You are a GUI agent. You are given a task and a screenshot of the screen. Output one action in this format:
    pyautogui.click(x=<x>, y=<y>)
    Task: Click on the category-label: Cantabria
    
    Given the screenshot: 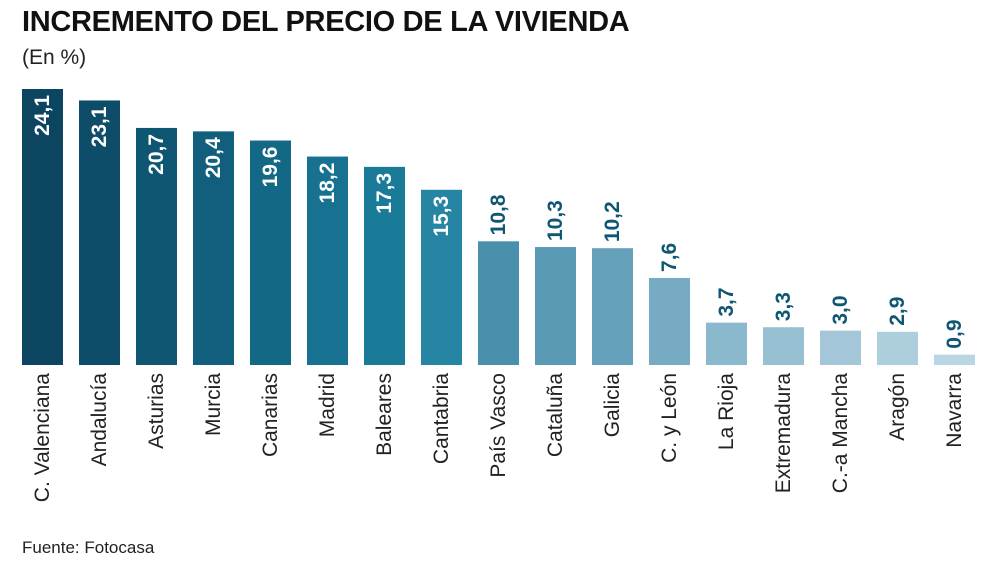 What is the action you would take?
    pyautogui.click(x=441, y=418)
    